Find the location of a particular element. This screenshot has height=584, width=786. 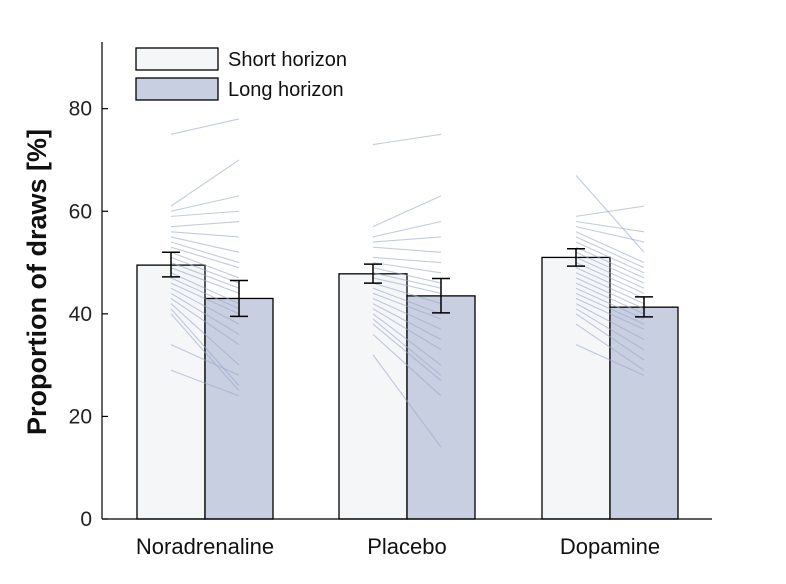

y-tick-label-40: 40 is located at coordinates (80, 314).